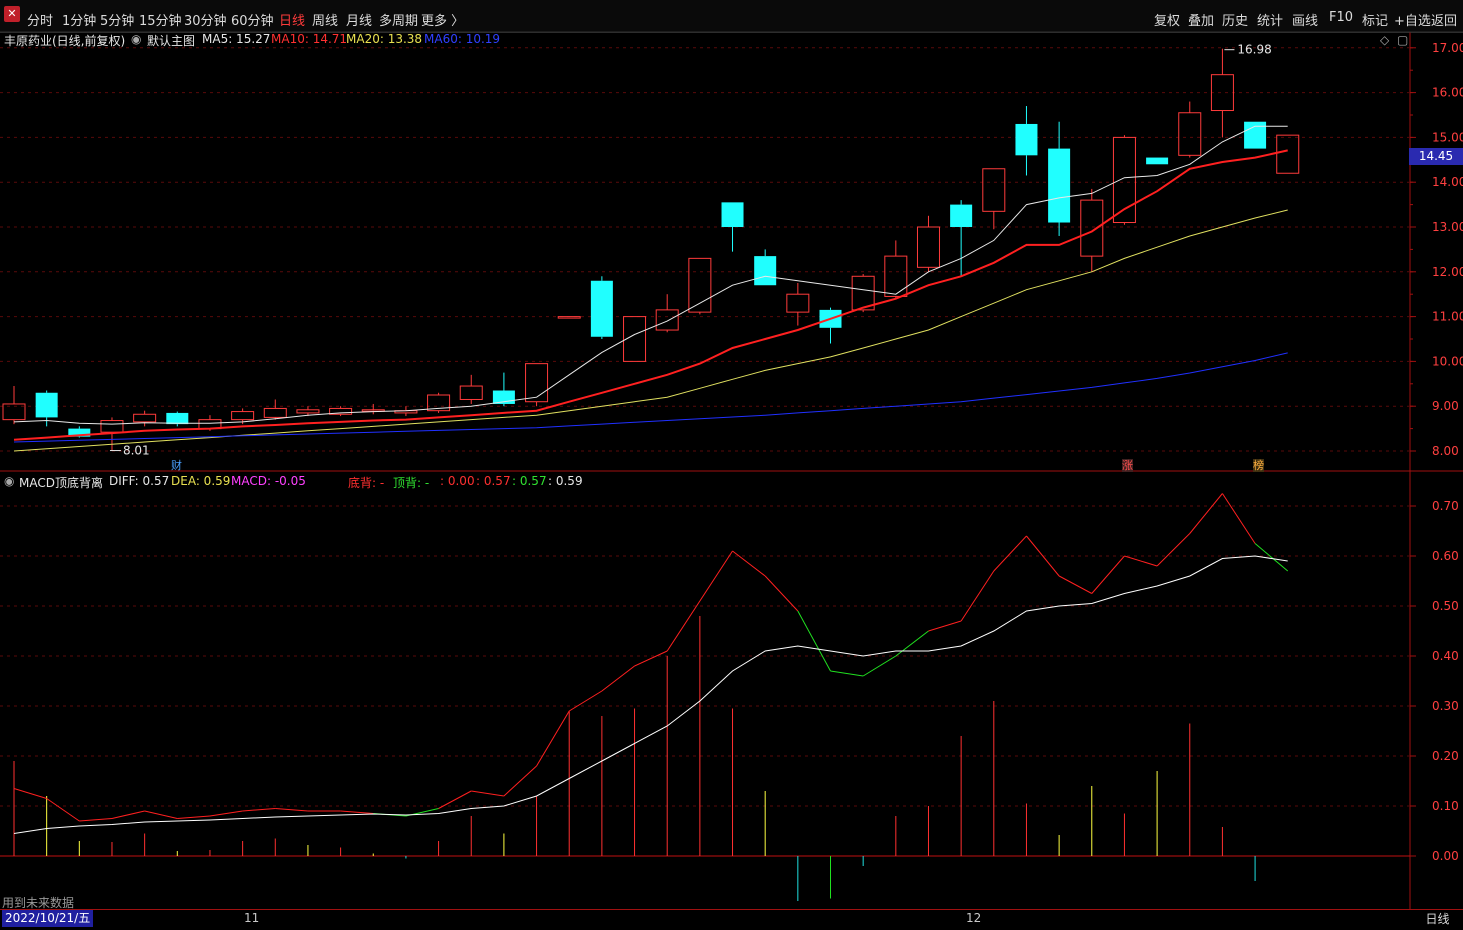  I want to click on y-tick-label: 12.00, so click(1447, 272).